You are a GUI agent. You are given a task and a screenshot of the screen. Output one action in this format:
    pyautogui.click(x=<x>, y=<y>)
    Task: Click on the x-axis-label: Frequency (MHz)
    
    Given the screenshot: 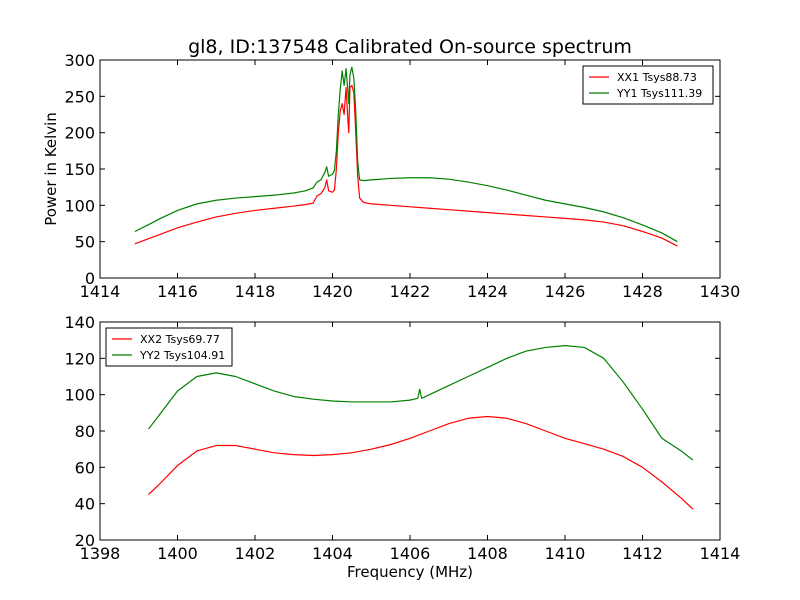 What is the action you would take?
    pyautogui.click(x=410, y=572)
    